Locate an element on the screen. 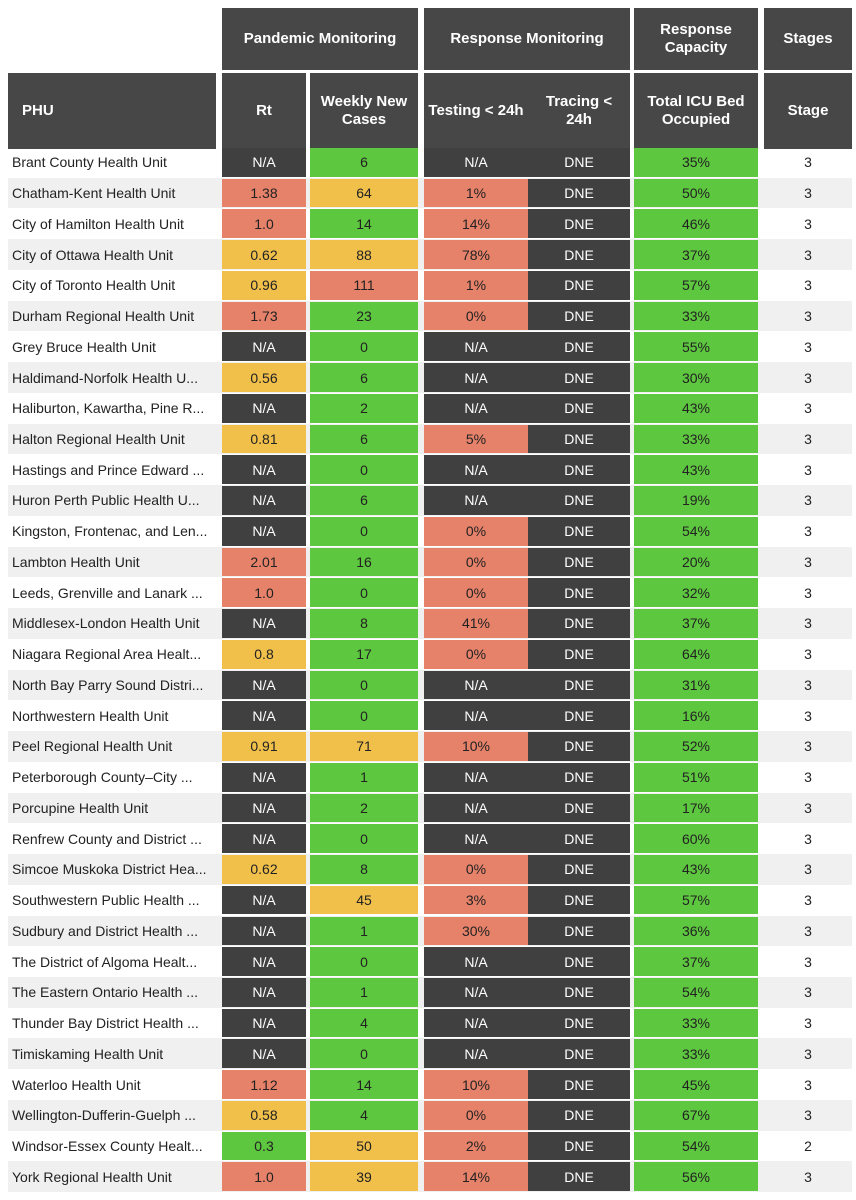 Image resolution: width=856 pixels, height=1200 pixels. column-header: Total ICU Bed Occupied is located at coordinates (696, 111).